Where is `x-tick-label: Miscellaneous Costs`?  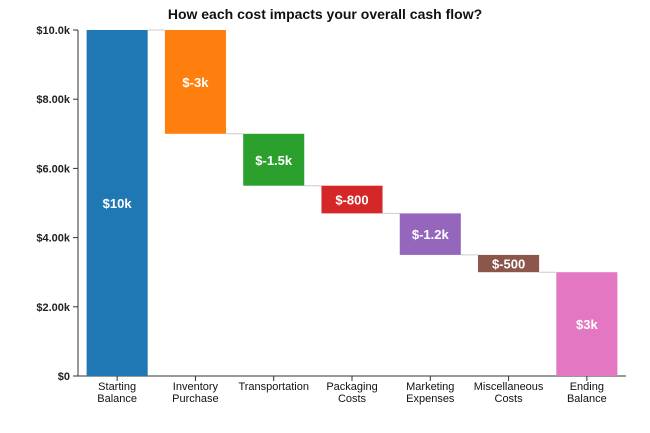 x-tick-label: Miscellaneous Costs is located at coordinates (509, 393).